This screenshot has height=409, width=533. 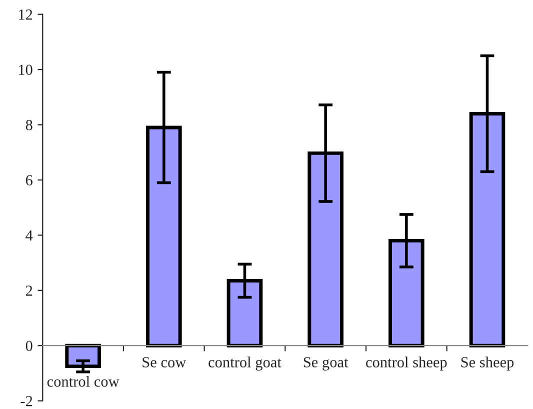 I want to click on y-tick-label: 10, so click(x=25, y=69).